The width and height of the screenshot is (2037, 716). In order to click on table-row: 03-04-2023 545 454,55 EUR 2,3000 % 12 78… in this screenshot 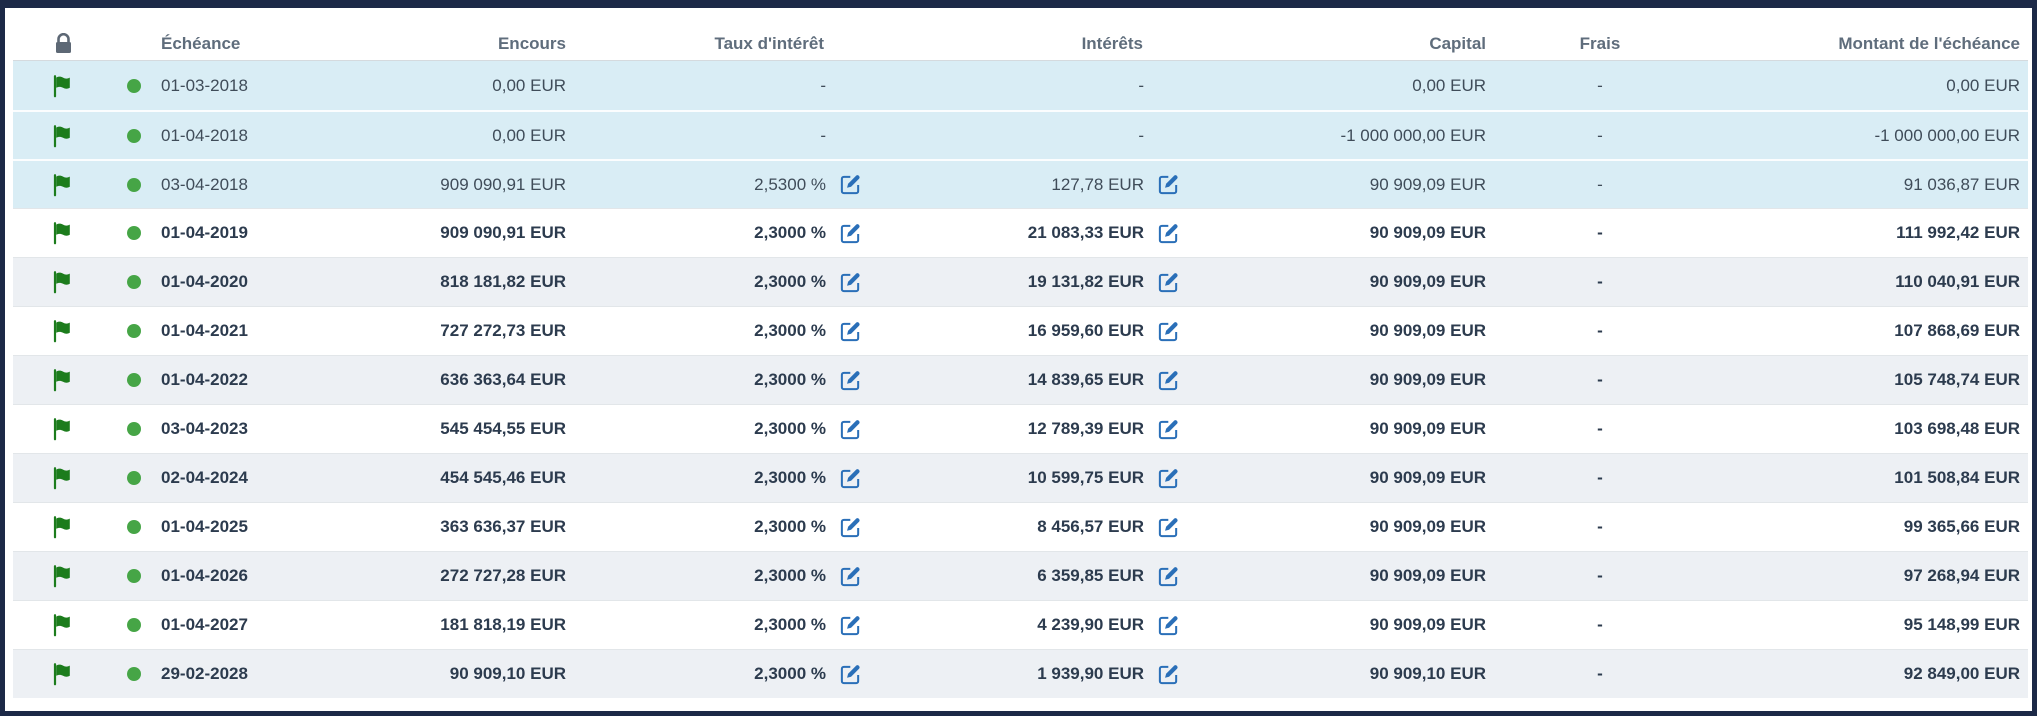, I will do `click(1020, 428)`.